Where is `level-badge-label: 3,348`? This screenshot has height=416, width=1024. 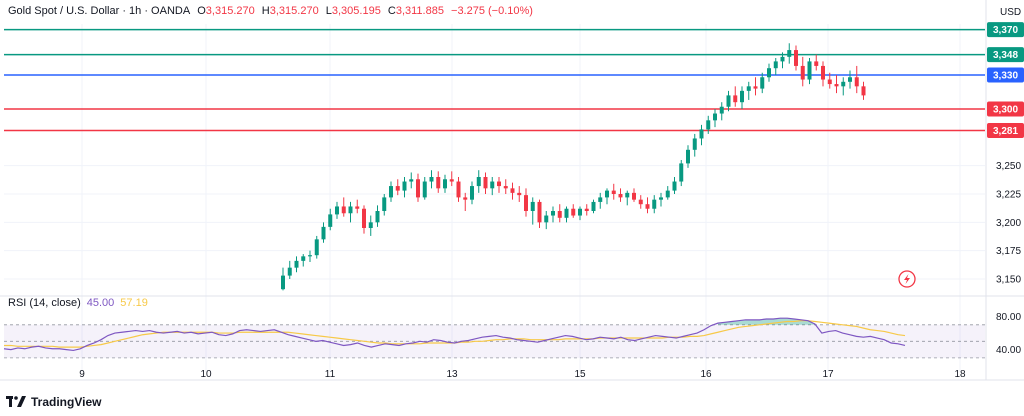
level-badge-label: 3,348 is located at coordinates (1005, 55).